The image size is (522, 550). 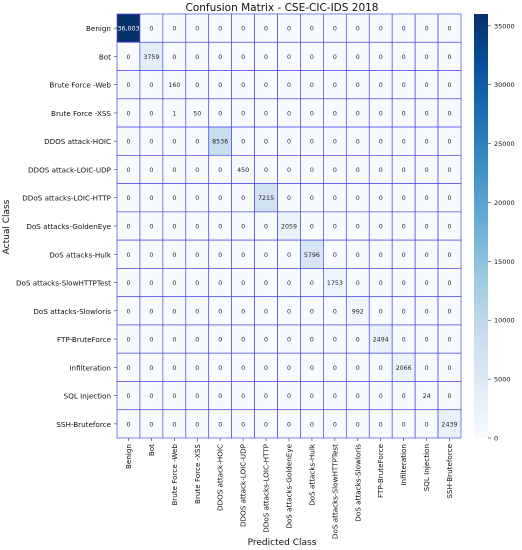 I want to click on colorbar-ticks: 0 5000 10000 15000 20000 25000 30000 35000, so click(x=501, y=232).